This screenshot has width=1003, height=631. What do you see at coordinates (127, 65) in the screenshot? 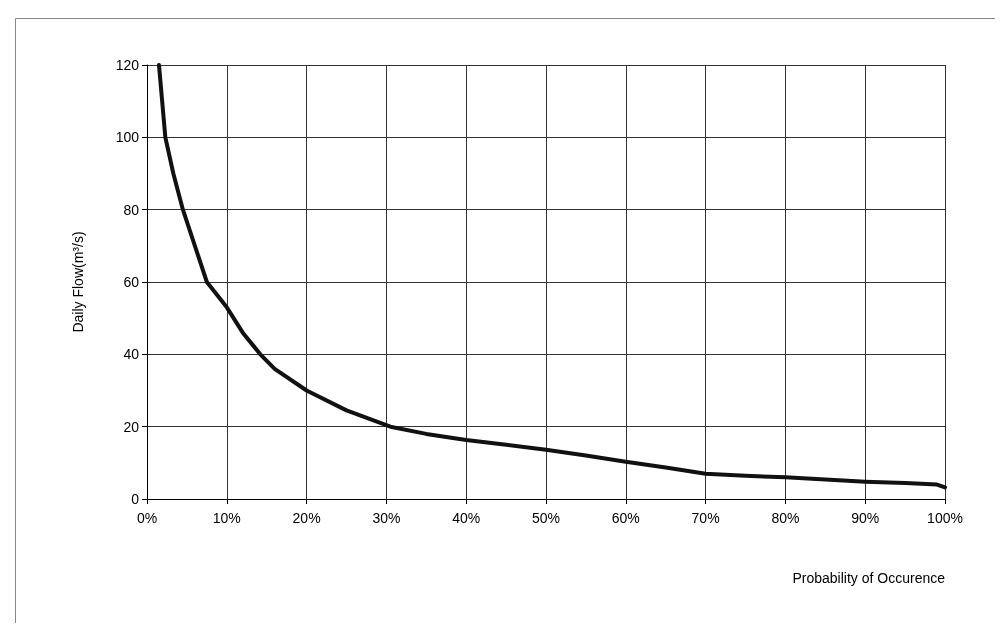
I see `y-tick-label: 120` at bounding box center [127, 65].